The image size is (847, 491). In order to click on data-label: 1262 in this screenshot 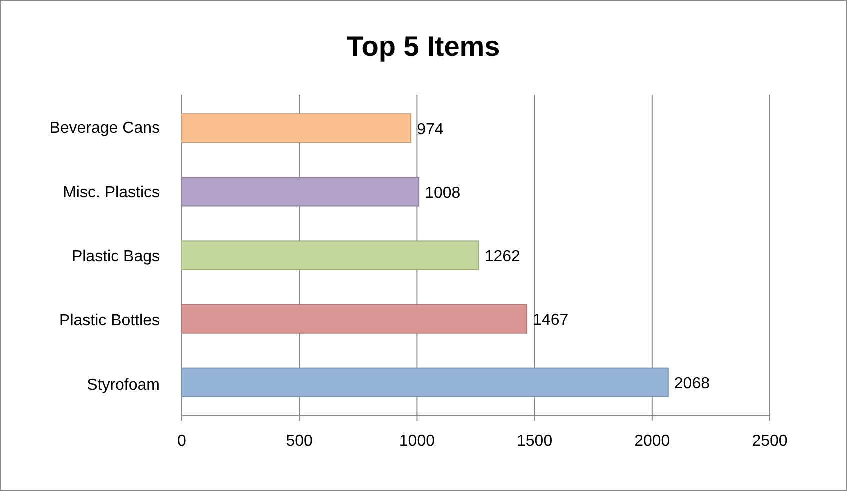, I will do `click(502, 257)`.